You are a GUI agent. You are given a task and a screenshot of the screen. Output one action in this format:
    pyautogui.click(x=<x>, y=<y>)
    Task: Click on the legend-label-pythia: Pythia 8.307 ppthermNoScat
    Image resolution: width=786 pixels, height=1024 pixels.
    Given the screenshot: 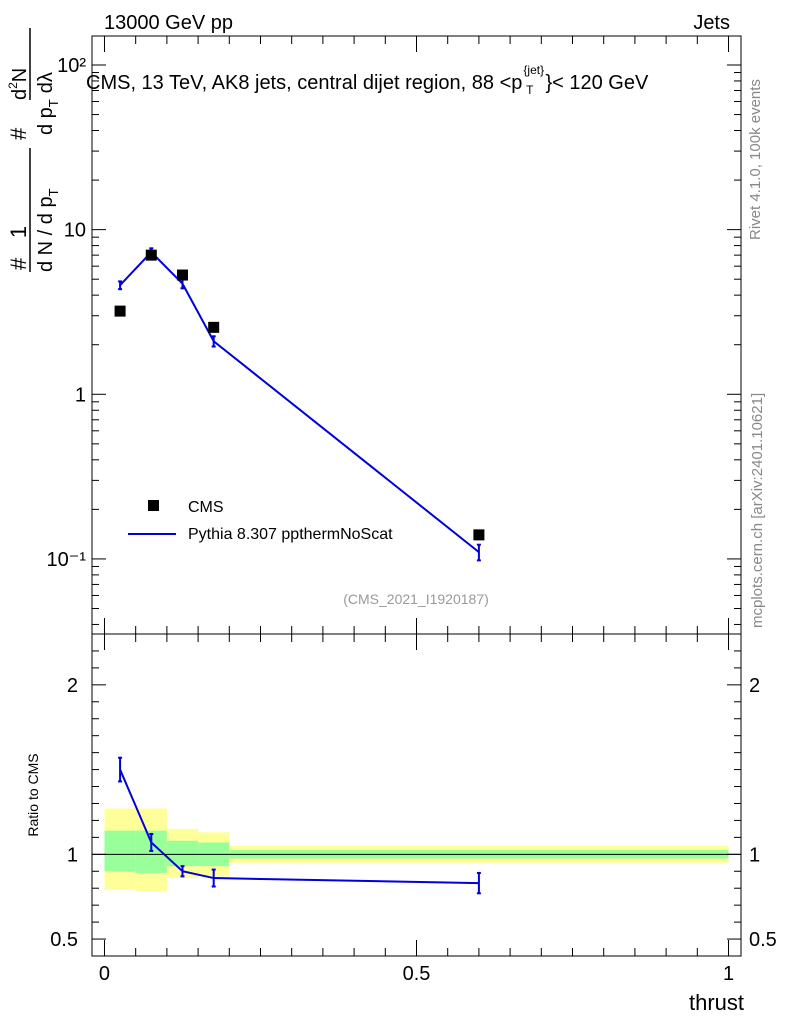 What is the action you would take?
    pyautogui.click(x=290, y=534)
    